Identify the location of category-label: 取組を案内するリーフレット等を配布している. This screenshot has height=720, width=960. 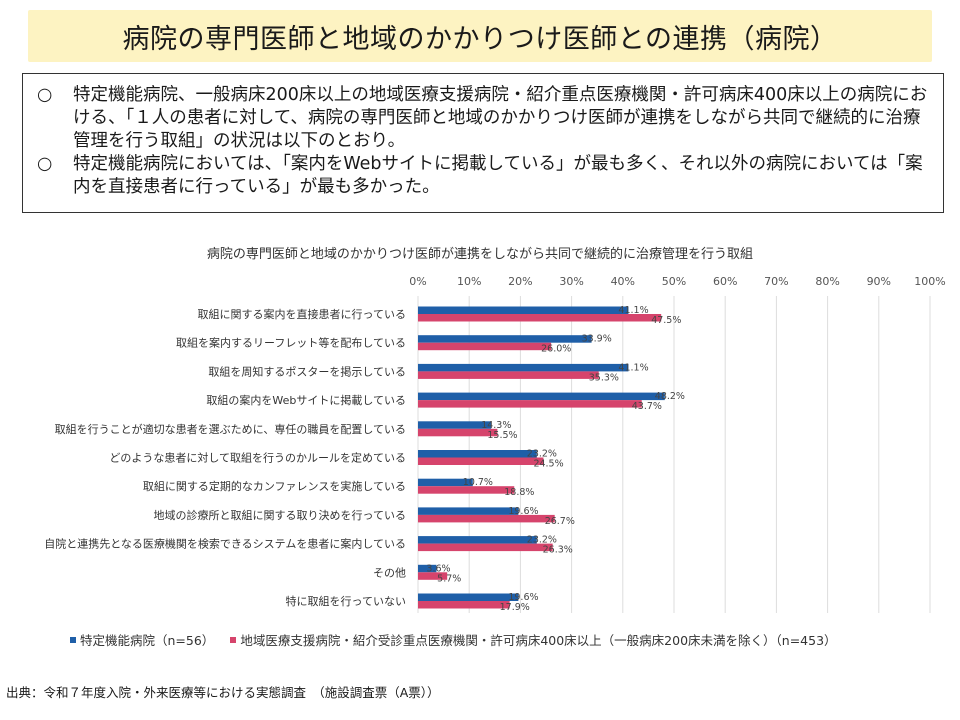
(291, 343).